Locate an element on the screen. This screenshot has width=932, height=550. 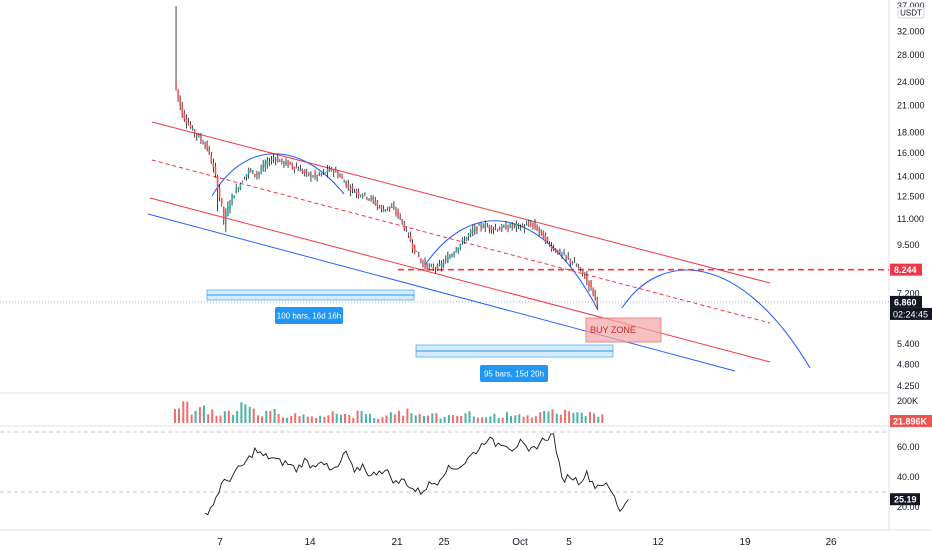
currency-badge: USDT is located at coordinates (911, 12).